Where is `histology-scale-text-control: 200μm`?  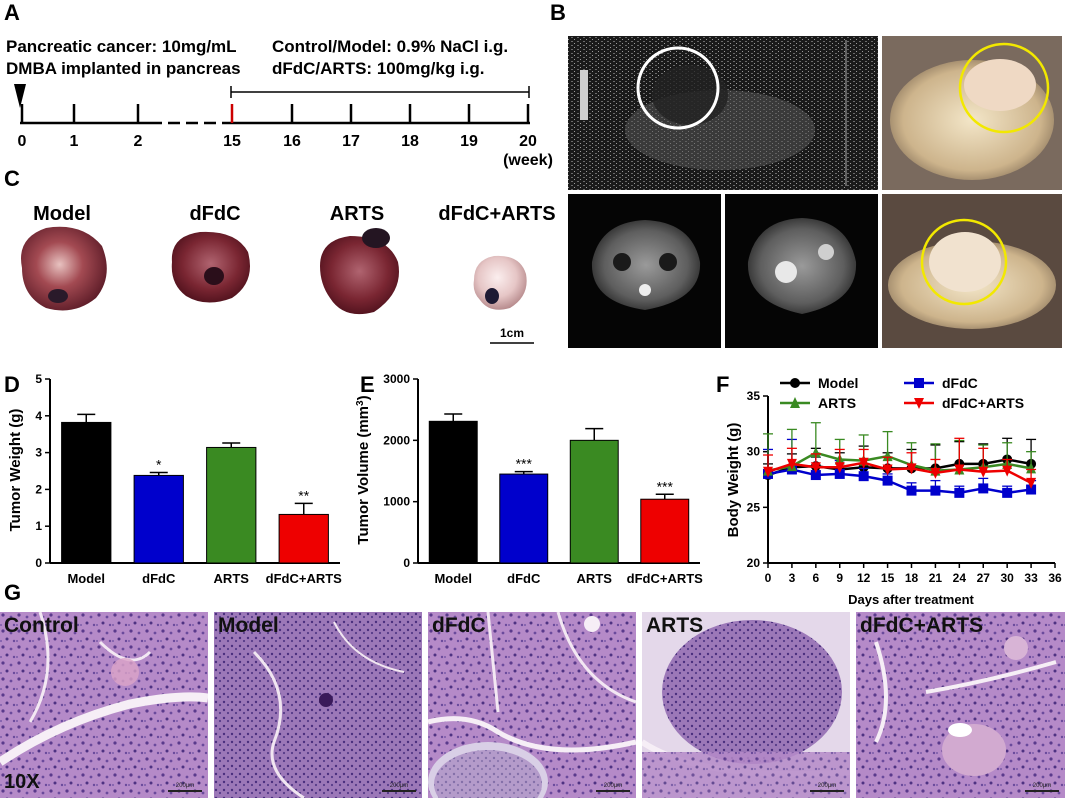
histology-scale-text-control: 200μm is located at coordinates (185, 786).